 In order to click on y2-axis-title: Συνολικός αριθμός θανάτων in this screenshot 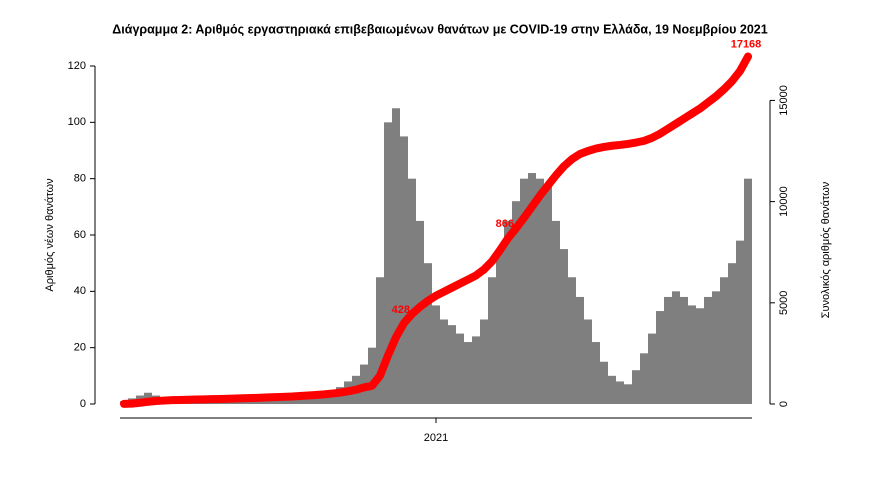, I will do `click(826, 249)`.